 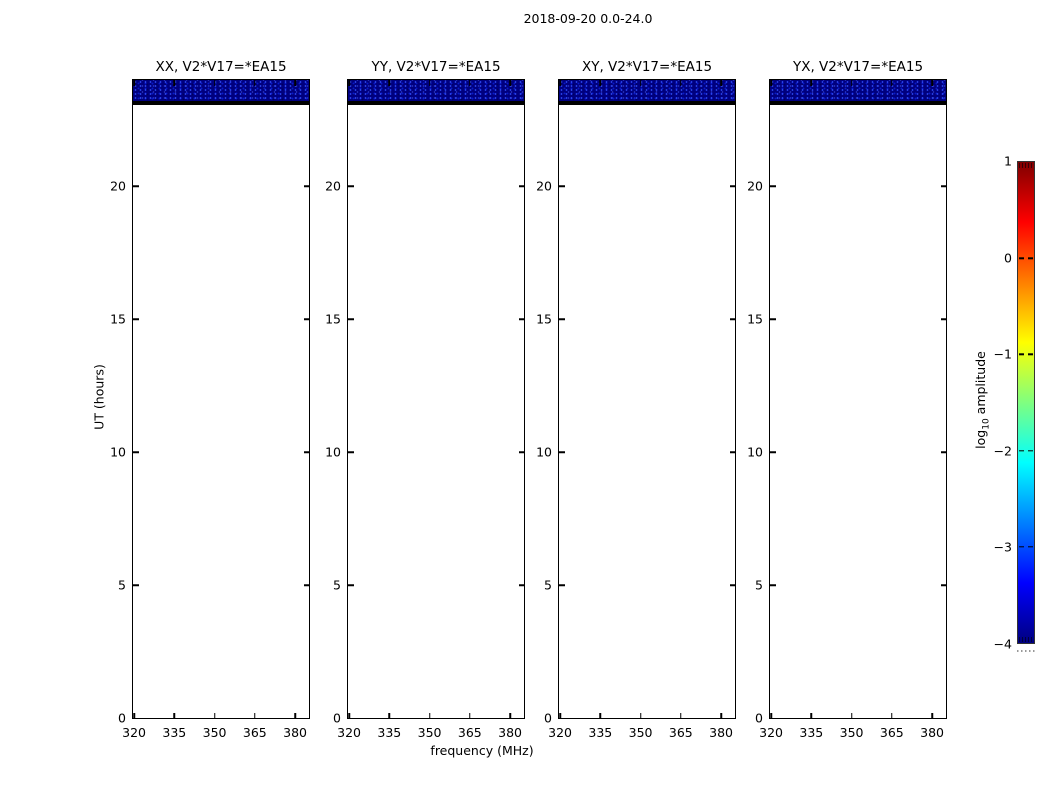 I want to click on colorbar-label-suffix: amplitude, so click(x=980, y=385).